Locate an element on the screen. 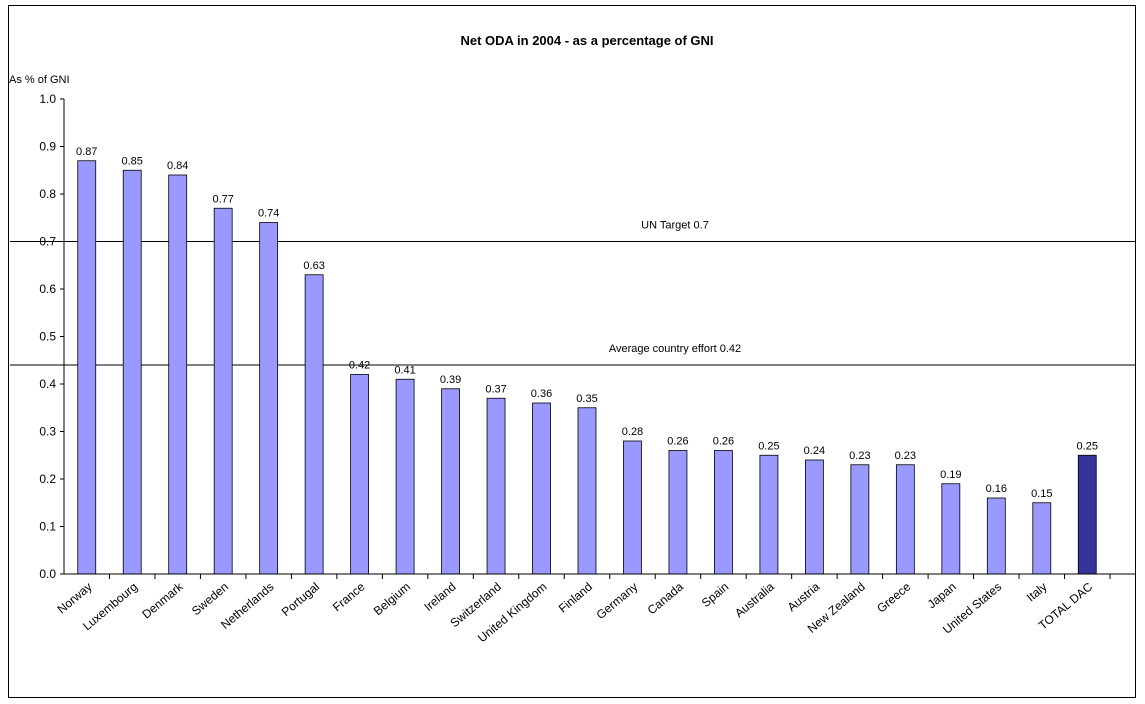  x-tick-label: Spain is located at coordinates (715, 595).